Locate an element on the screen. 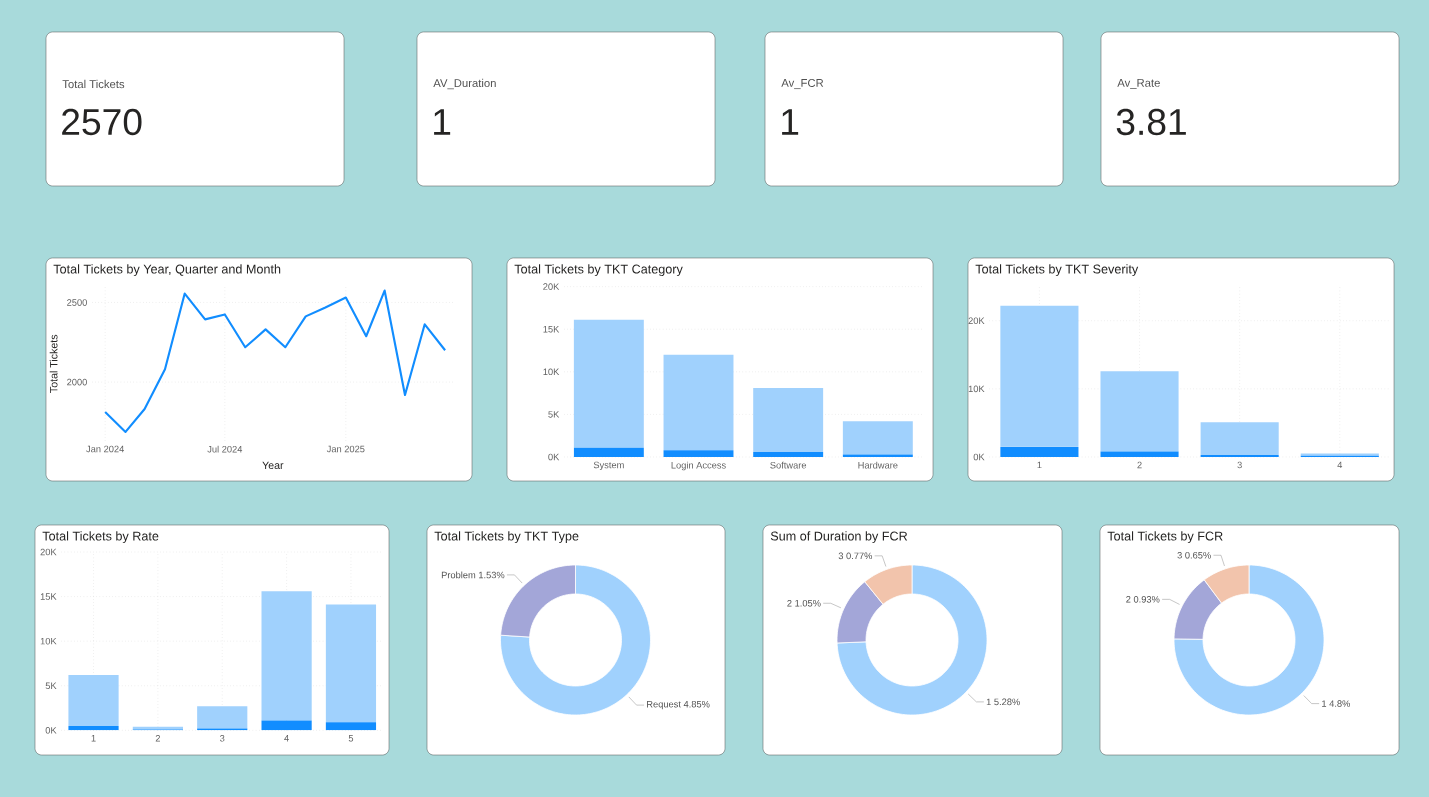 Image resolution: width=1429 pixels, height=797 pixels. text: 2570 is located at coordinates (102, 122).